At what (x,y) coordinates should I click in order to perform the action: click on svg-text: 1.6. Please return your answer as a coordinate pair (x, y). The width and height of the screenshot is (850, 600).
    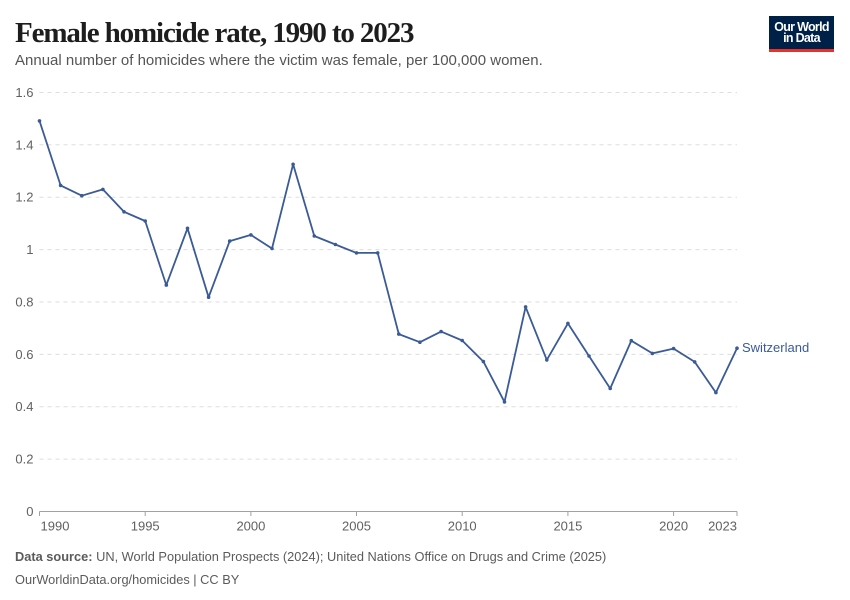
    Looking at the image, I should click on (24, 92).